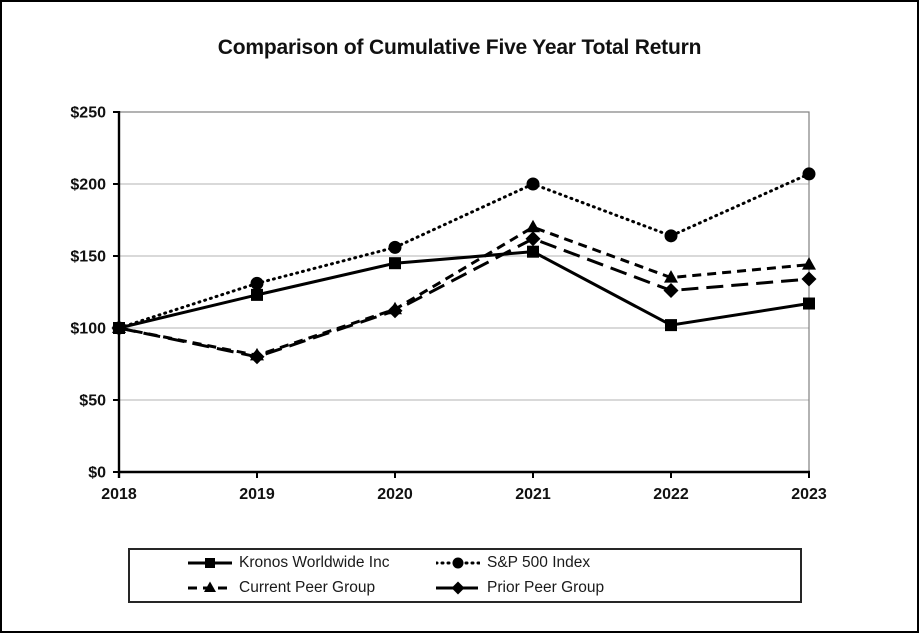 The height and width of the screenshot is (633, 919). I want to click on legend-label: Prior Peer Group, so click(546, 588).